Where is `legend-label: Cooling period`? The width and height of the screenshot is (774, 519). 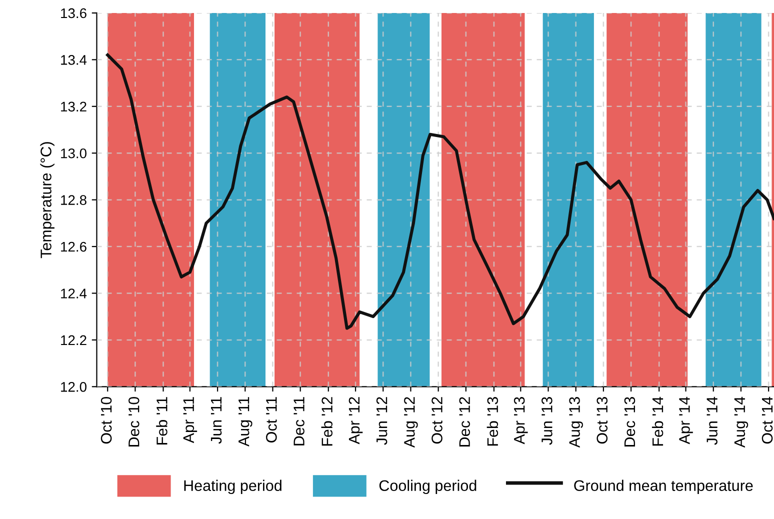 legend-label: Cooling period is located at coordinates (427, 487).